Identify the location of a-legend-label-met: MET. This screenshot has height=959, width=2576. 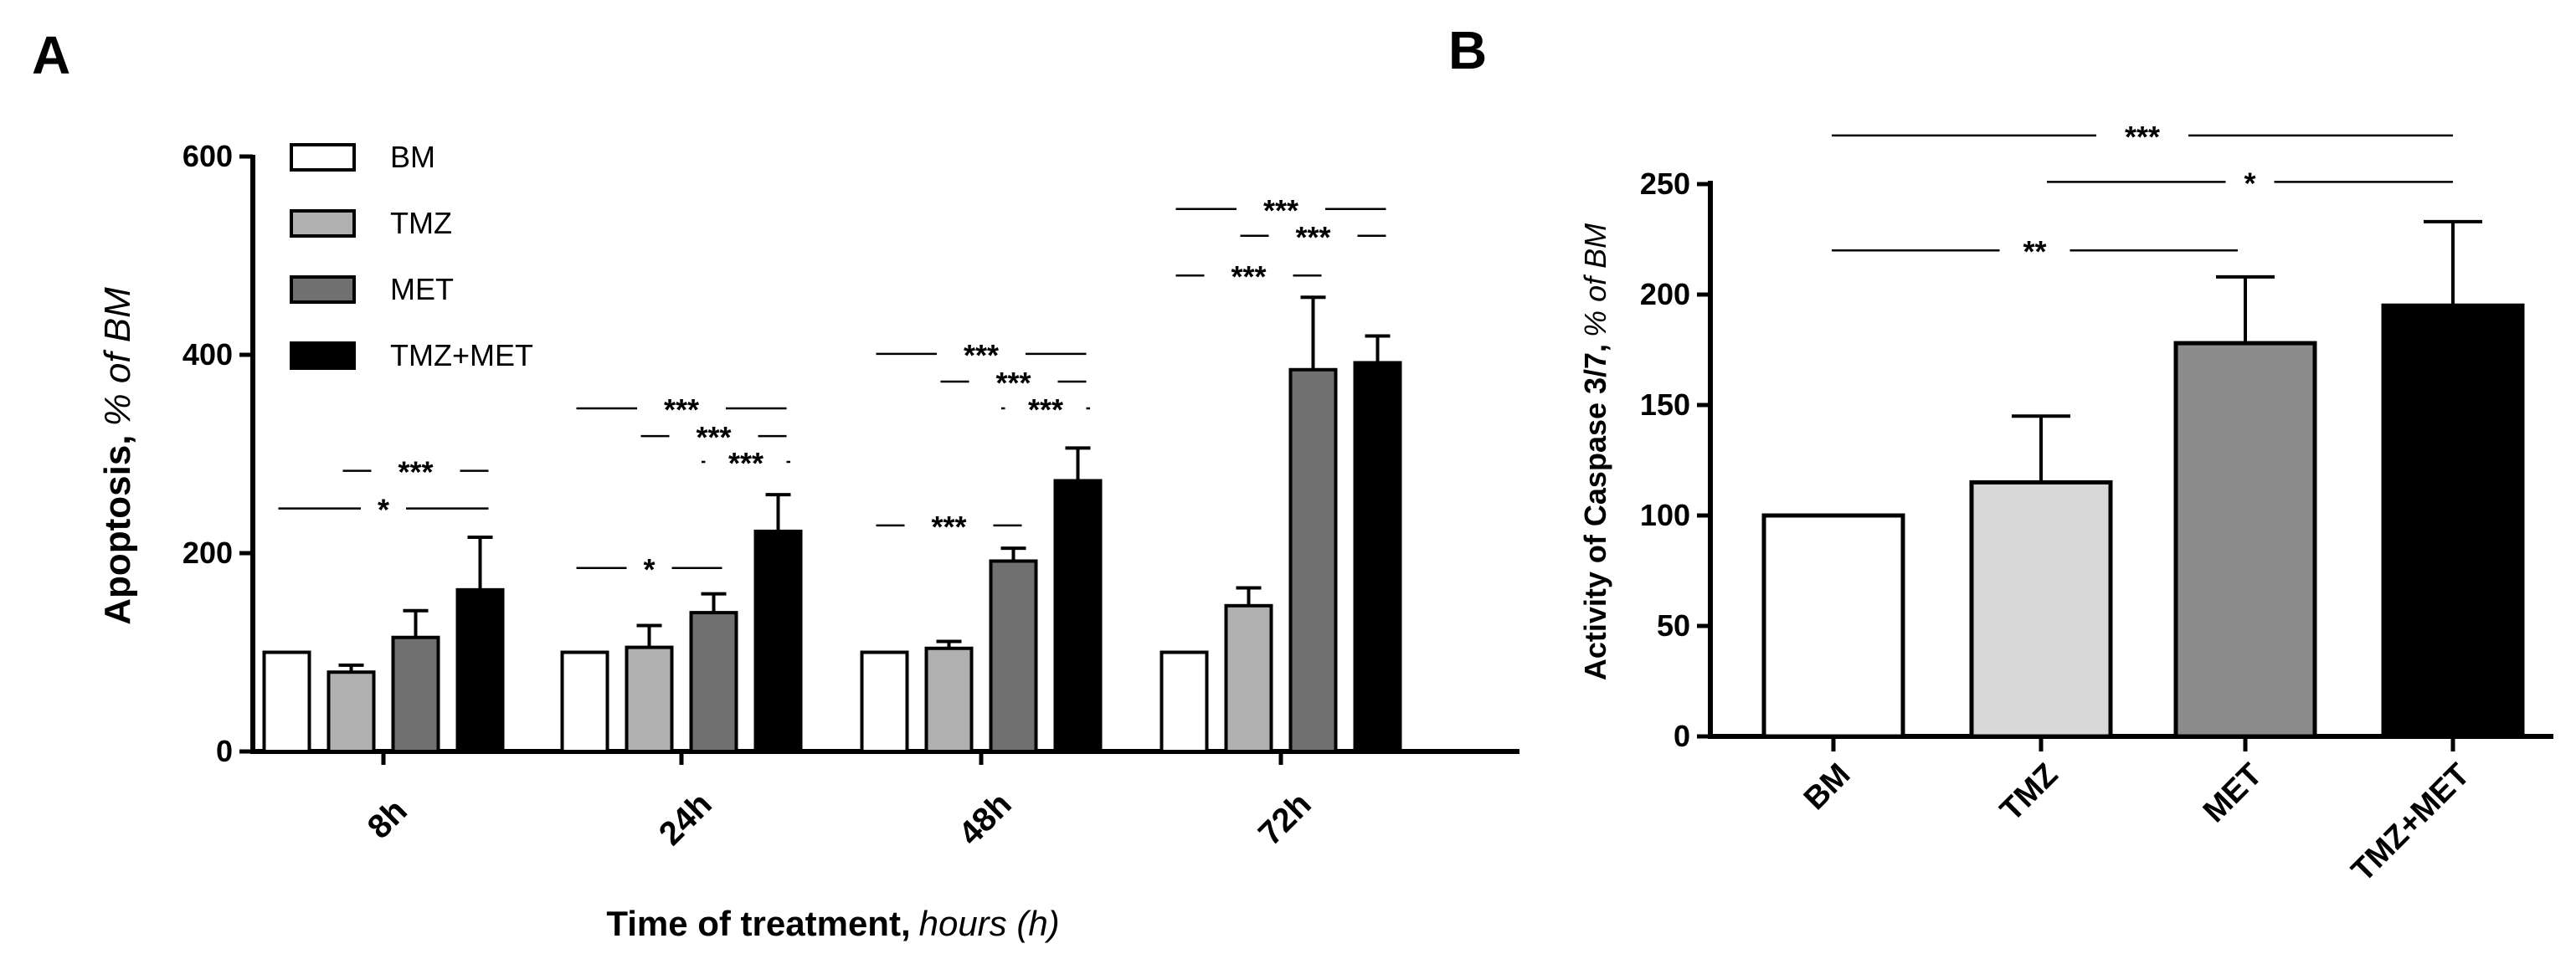
(422, 289).